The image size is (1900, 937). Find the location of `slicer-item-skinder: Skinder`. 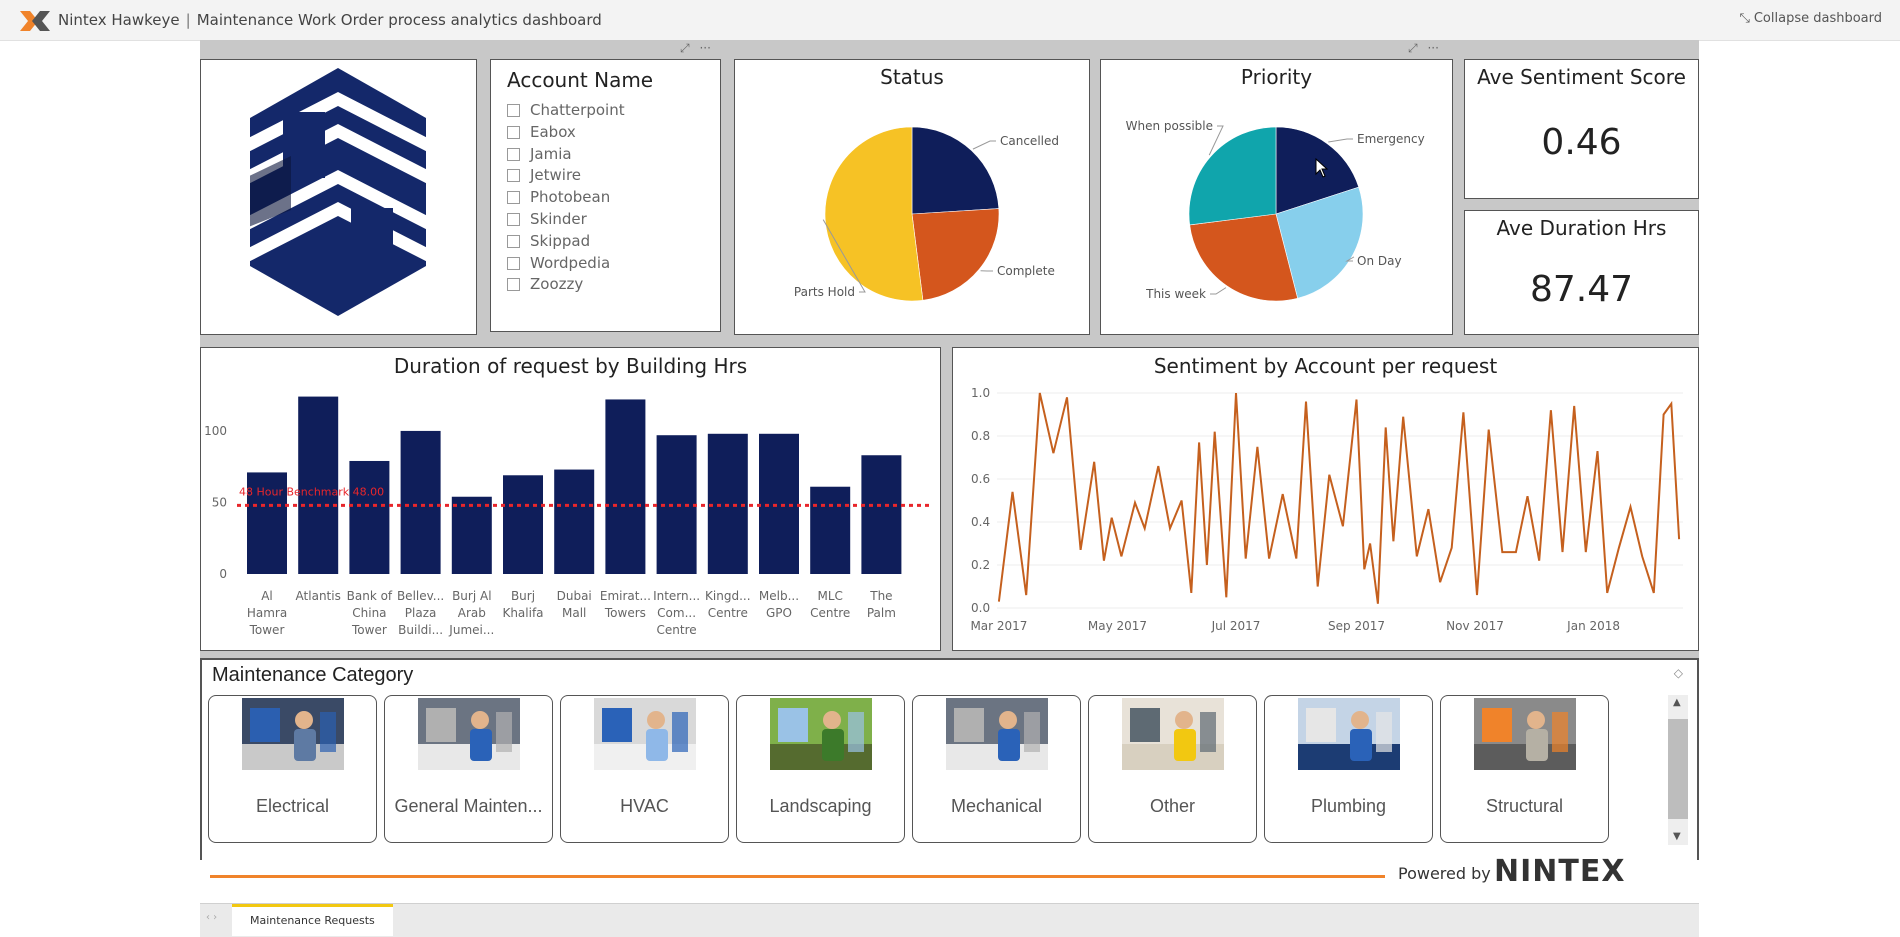

slicer-item-skinder: Skinder is located at coordinates (547, 219).